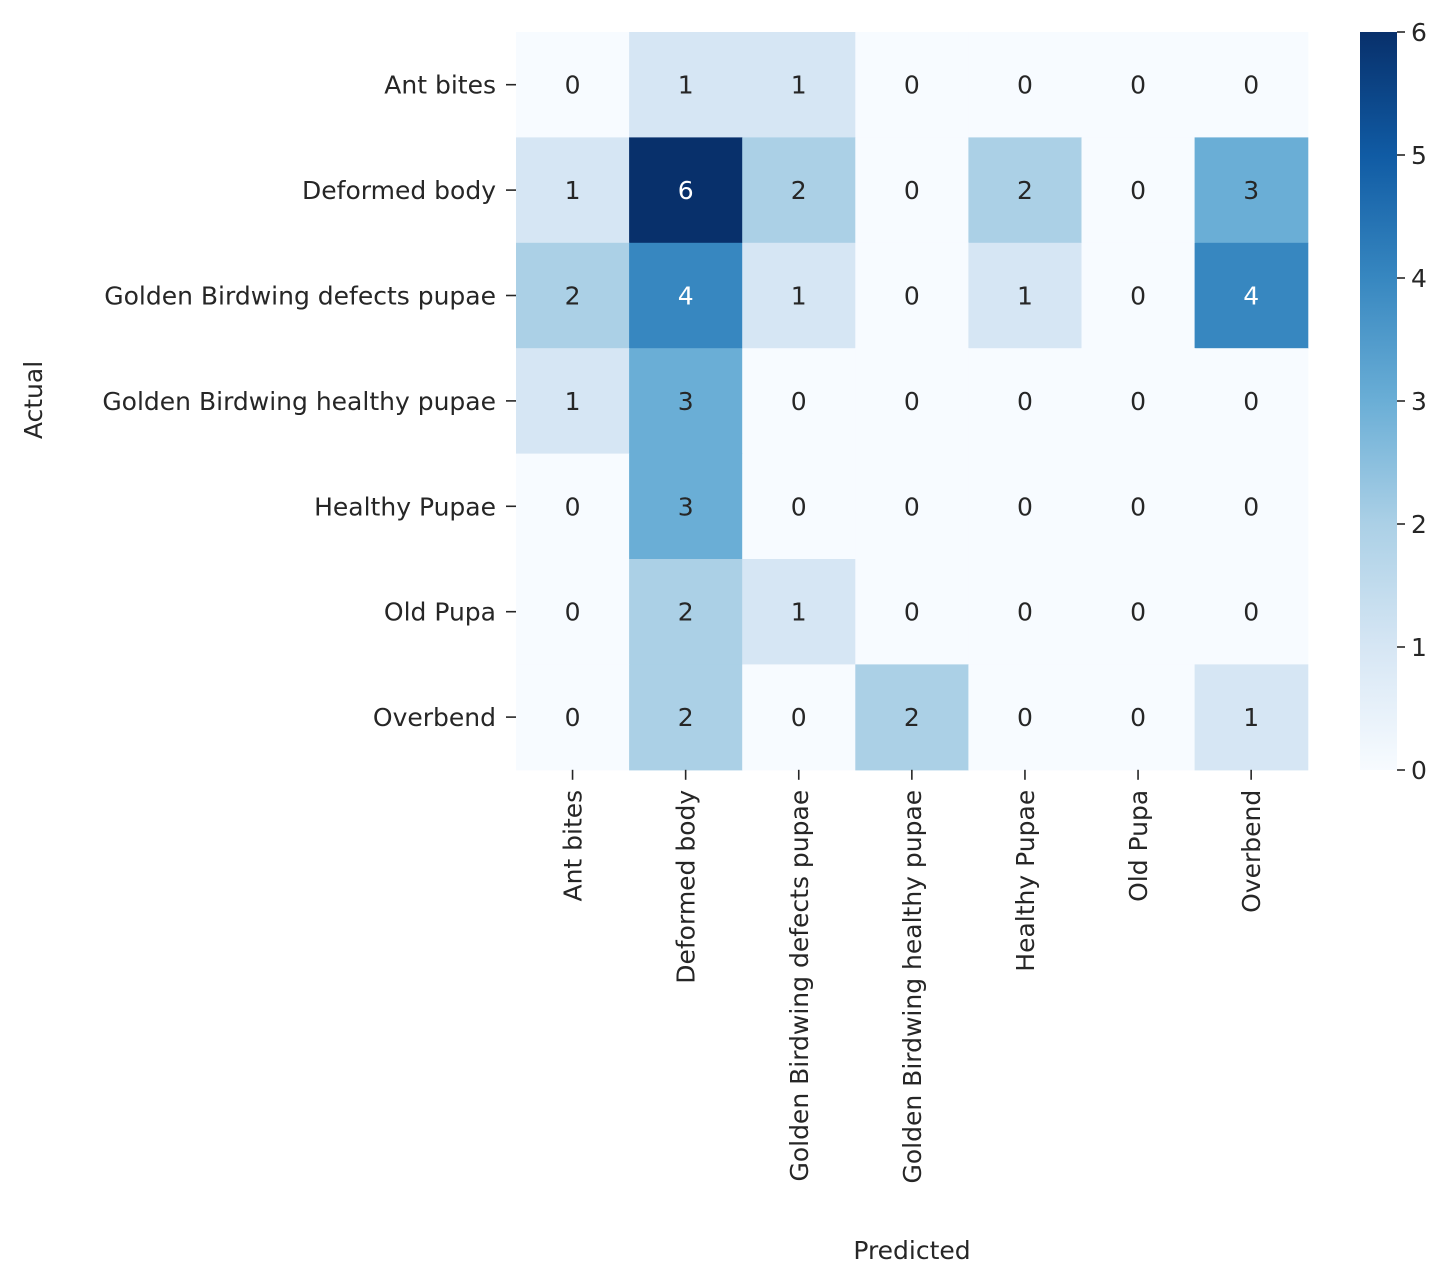 Image resolution: width=1453 pixels, height=1286 pixels. I want to click on y-tick-label: Deformed body, so click(399, 190).